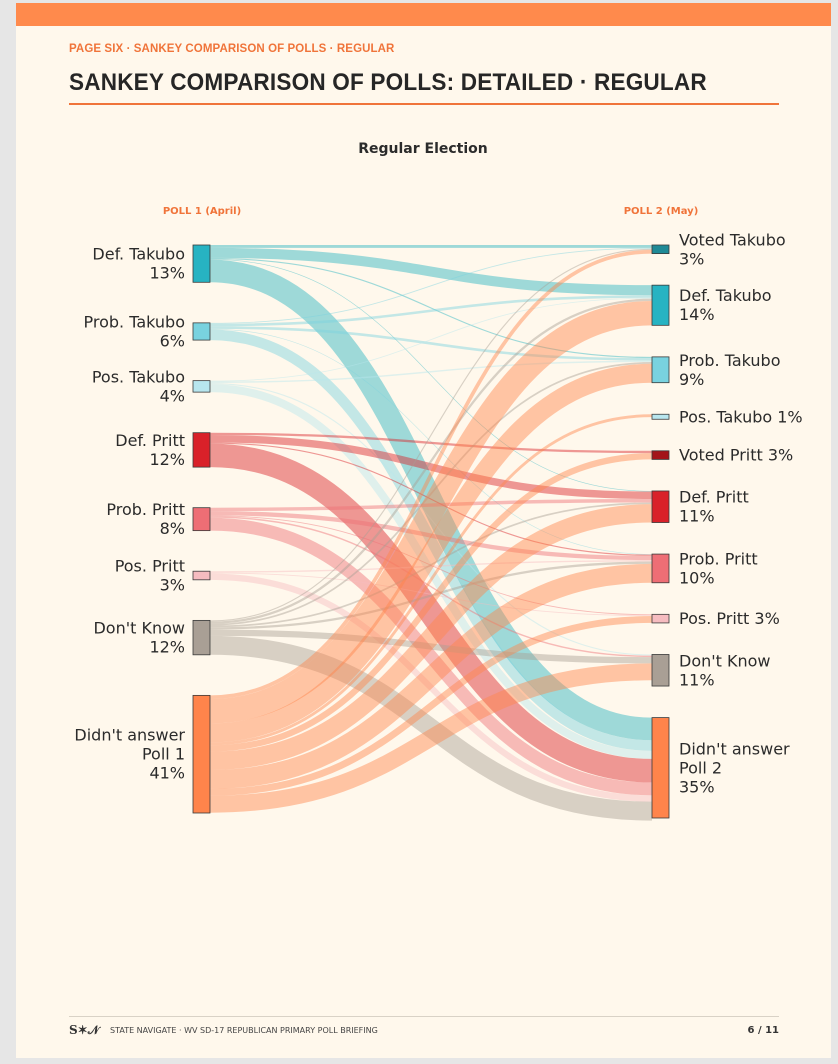 The image size is (838, 1064). I want to click on footer-rule, so click(424, 1016).